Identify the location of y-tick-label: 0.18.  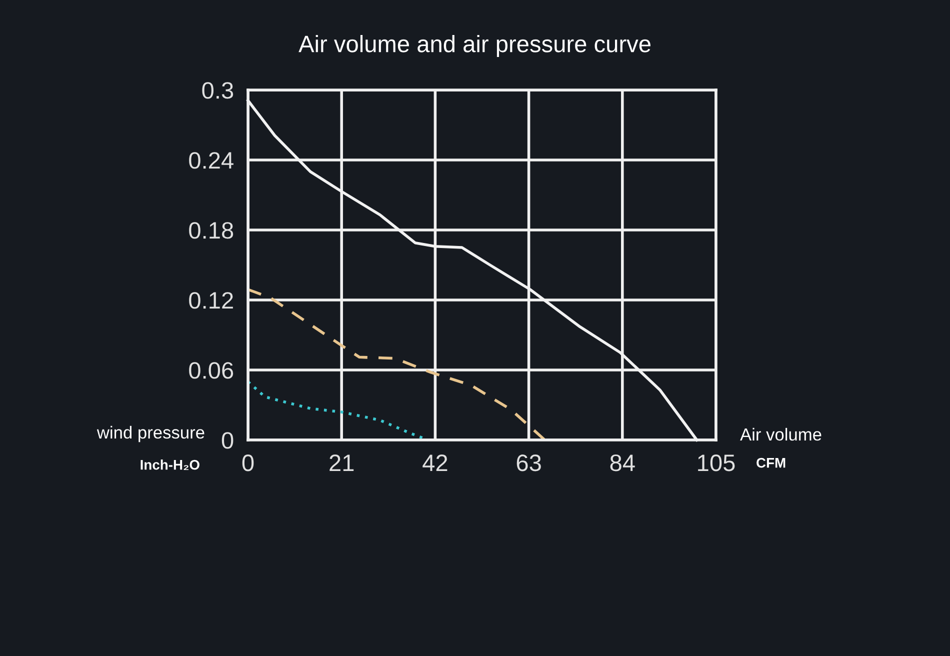
(211, 230).